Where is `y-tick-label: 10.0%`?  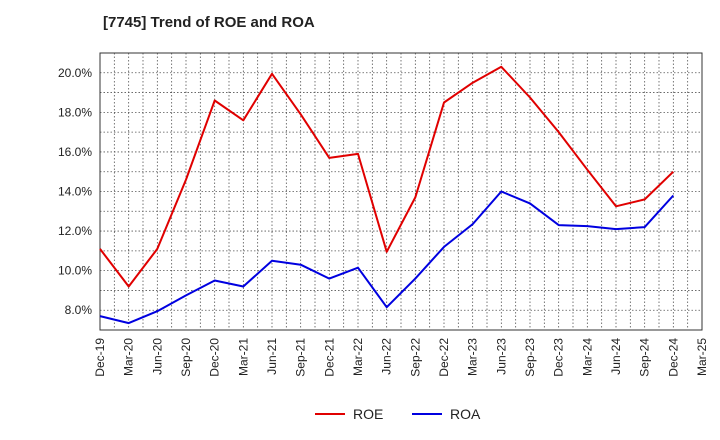
y-tick-label: 10.0% is located at coordinates (75, 271).